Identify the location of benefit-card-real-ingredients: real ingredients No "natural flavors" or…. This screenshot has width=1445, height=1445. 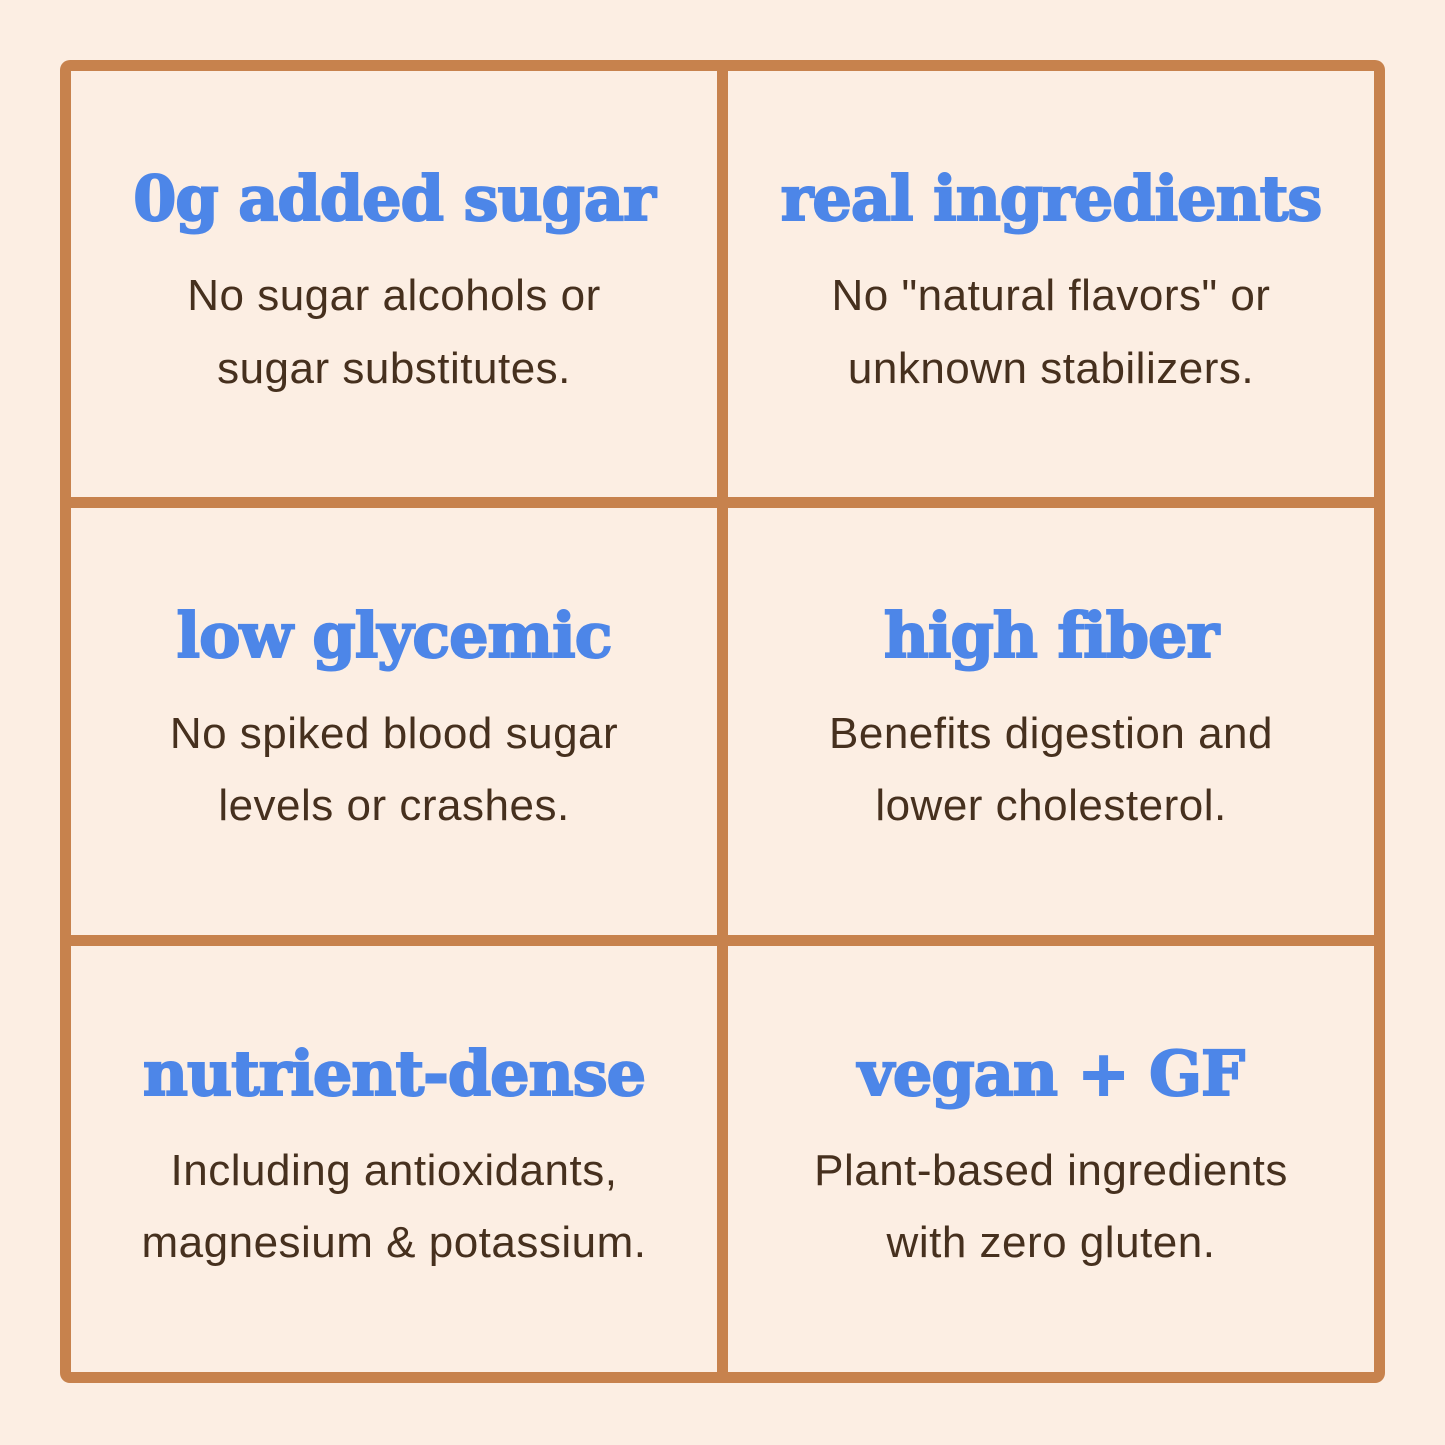
(1051, 284).